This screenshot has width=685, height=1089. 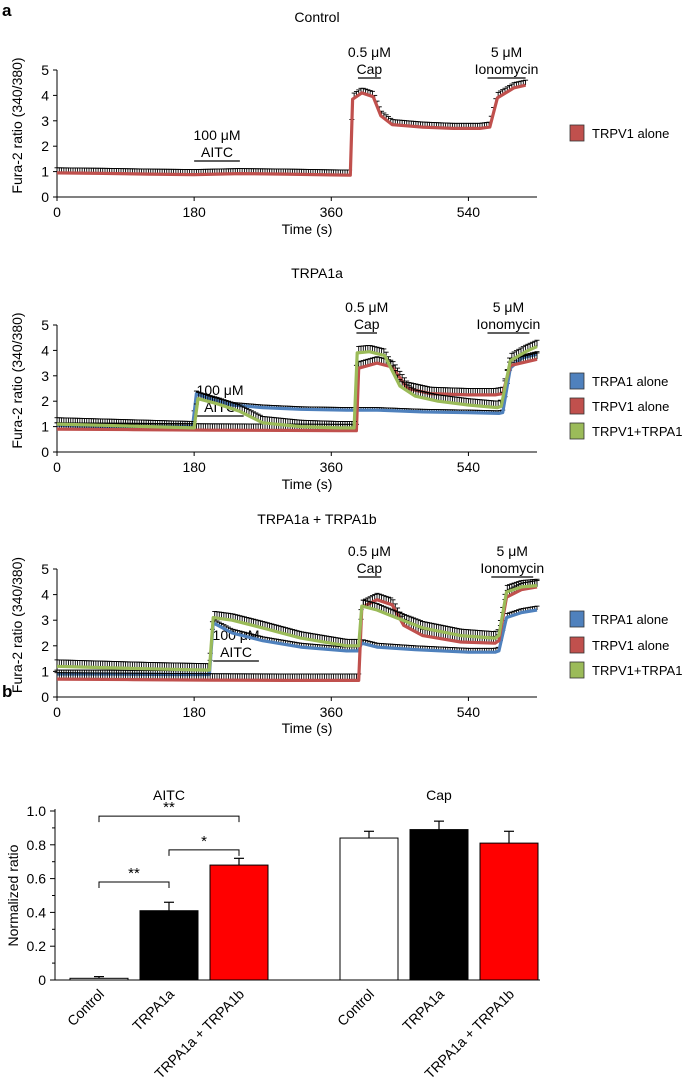 I want to click on chart-title: TRPA1a, so click(x=317, y=273).